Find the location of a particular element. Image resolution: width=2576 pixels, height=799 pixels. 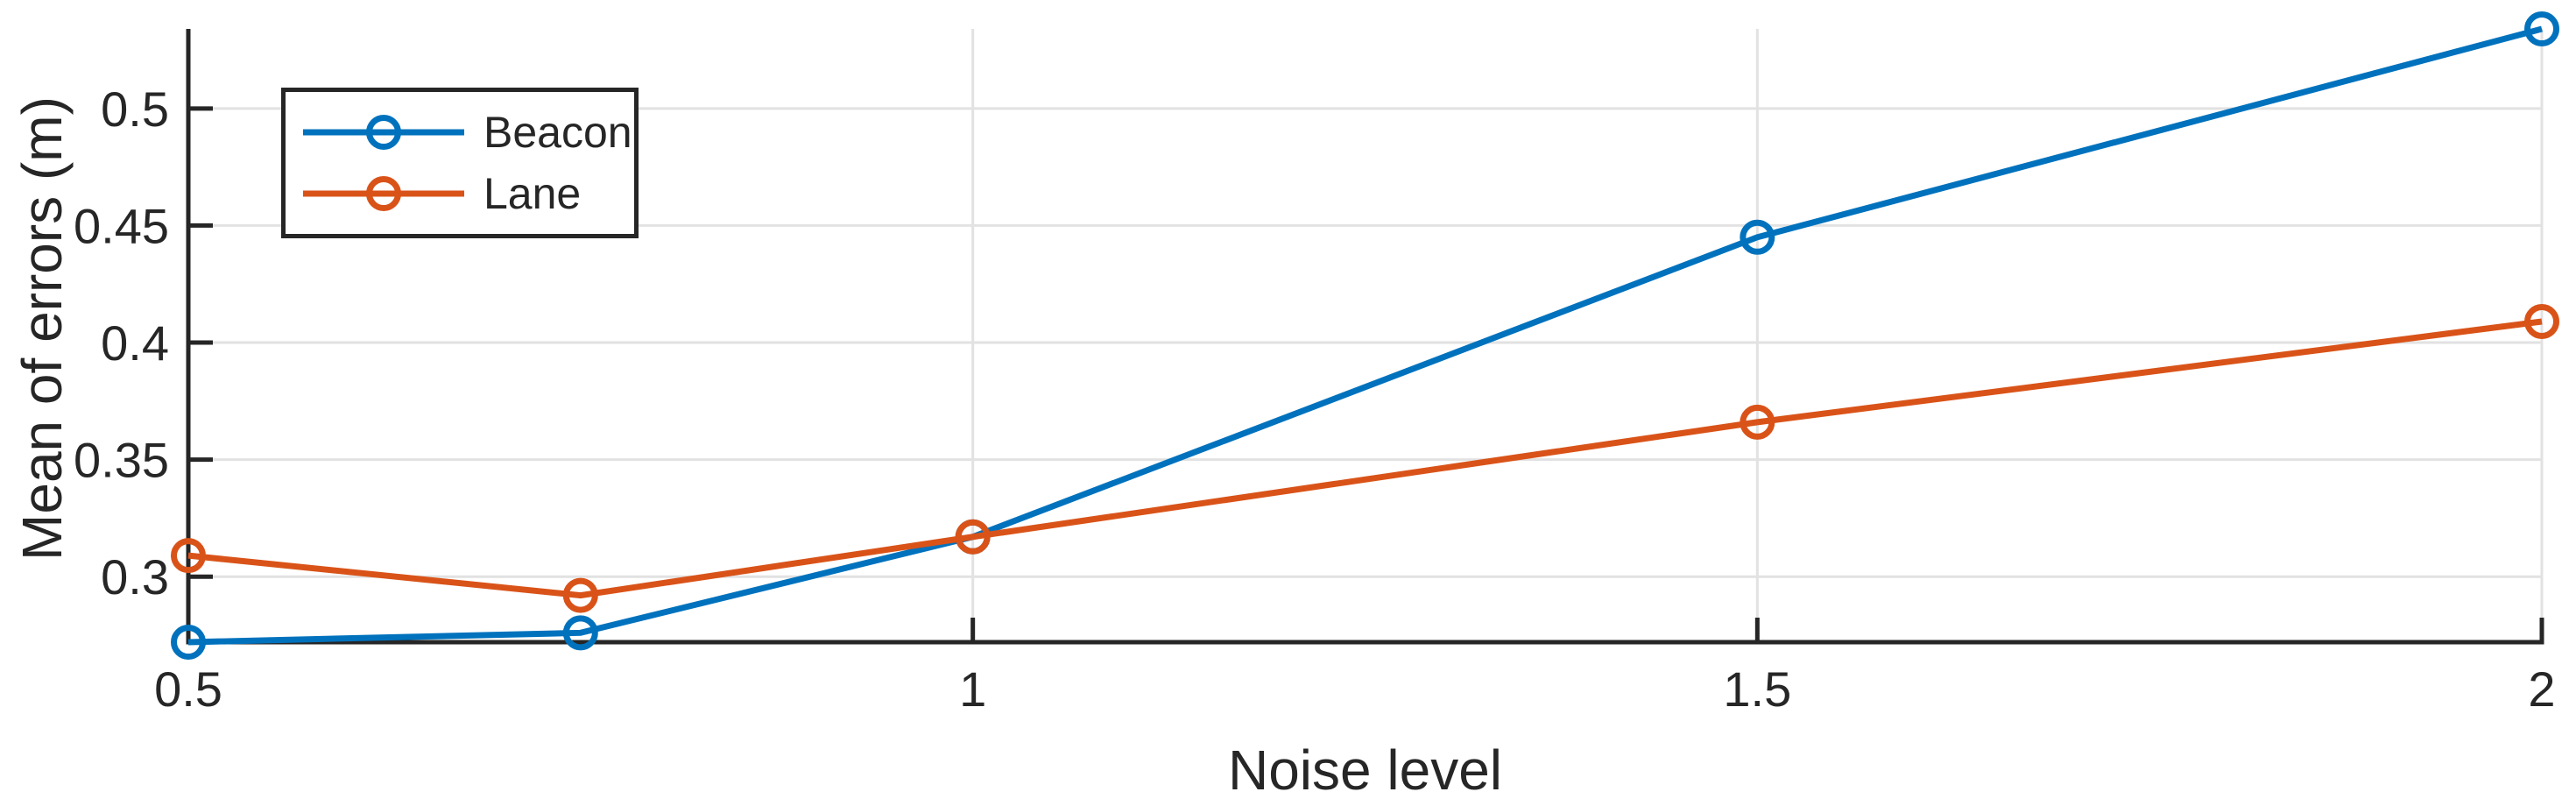

y-tick-label-0.5: 0.5 is located at coordinates (135, 109).